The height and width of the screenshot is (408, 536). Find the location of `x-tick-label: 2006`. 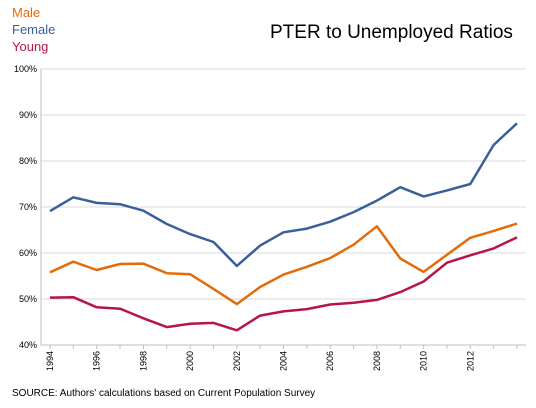

x-tick-label: 2006 is located at coordinates (330, 361).